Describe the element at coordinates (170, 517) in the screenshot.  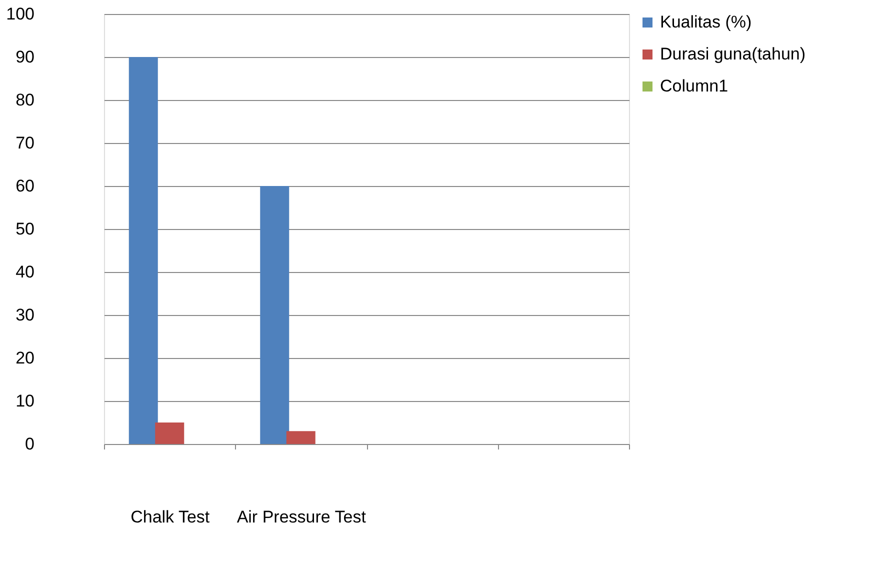
I see `x-tick-label: Chalk Test` at that location.